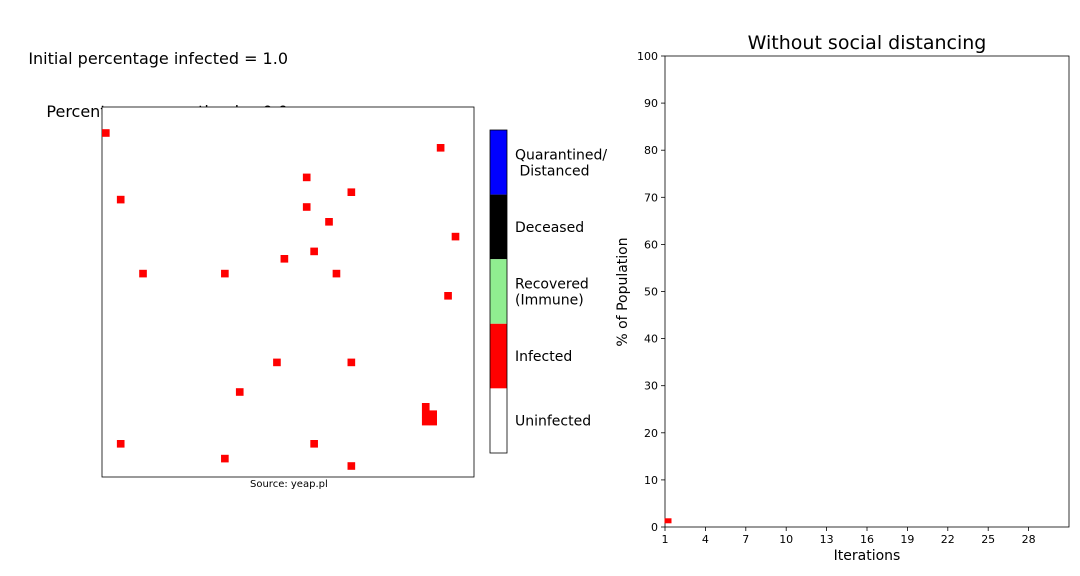  Describe the element at coordinates (654, 527) in the screenshot. I see `y-tick-label: 0` at that location.